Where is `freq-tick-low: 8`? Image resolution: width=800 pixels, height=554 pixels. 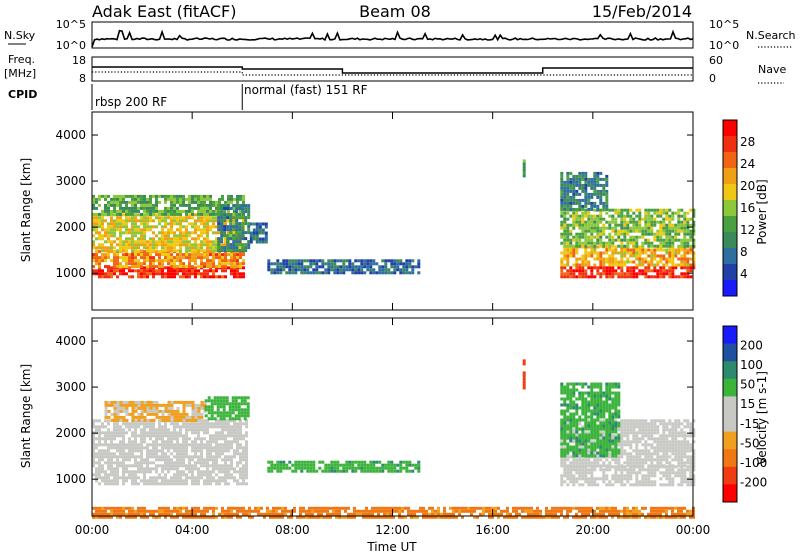
freq-tick-low: 8 is located at coordinates (82, 78).